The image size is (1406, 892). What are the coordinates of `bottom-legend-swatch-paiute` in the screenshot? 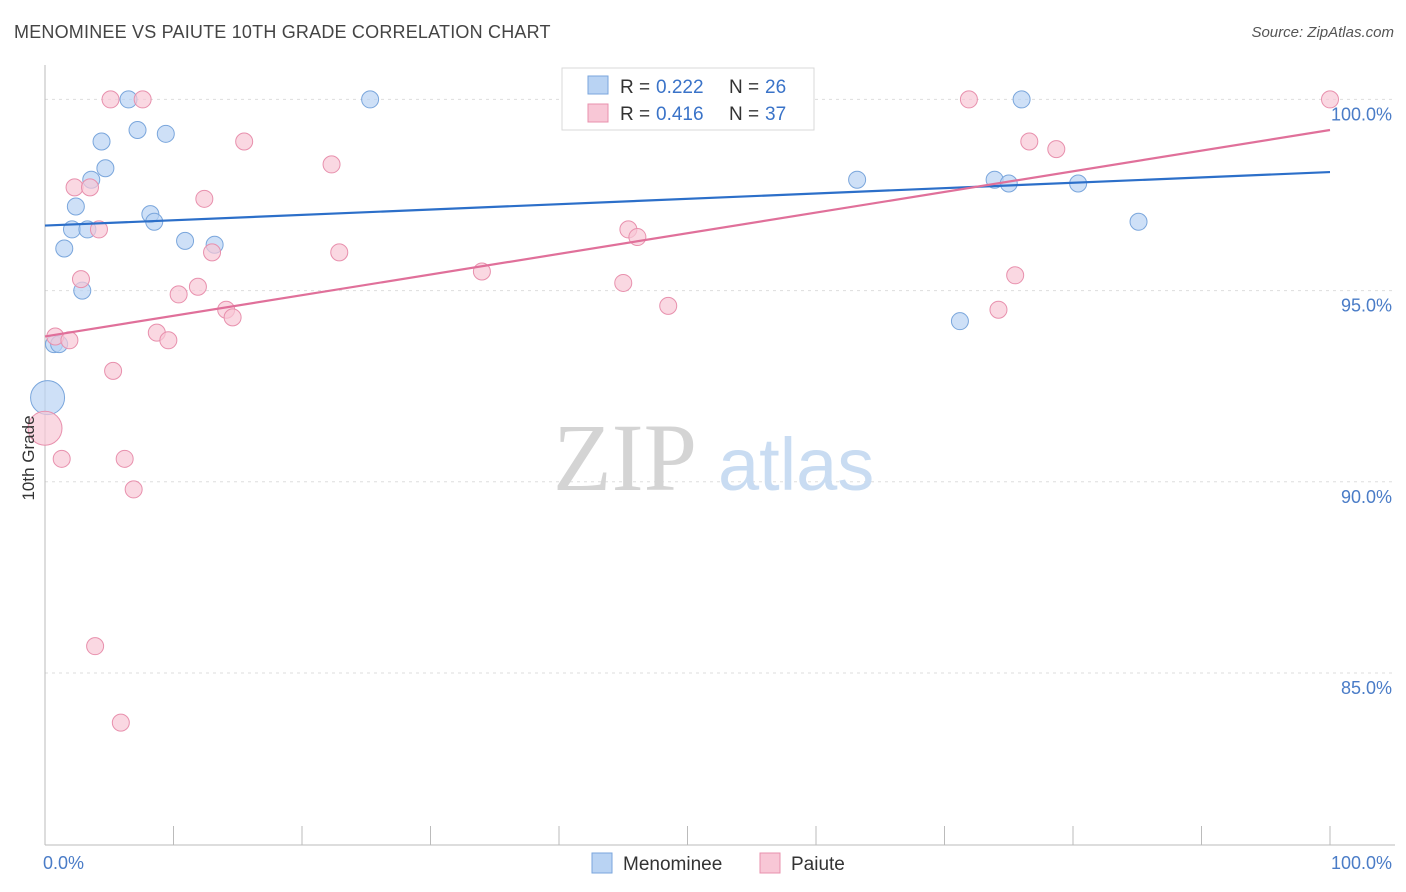 It's located at (770, 863).